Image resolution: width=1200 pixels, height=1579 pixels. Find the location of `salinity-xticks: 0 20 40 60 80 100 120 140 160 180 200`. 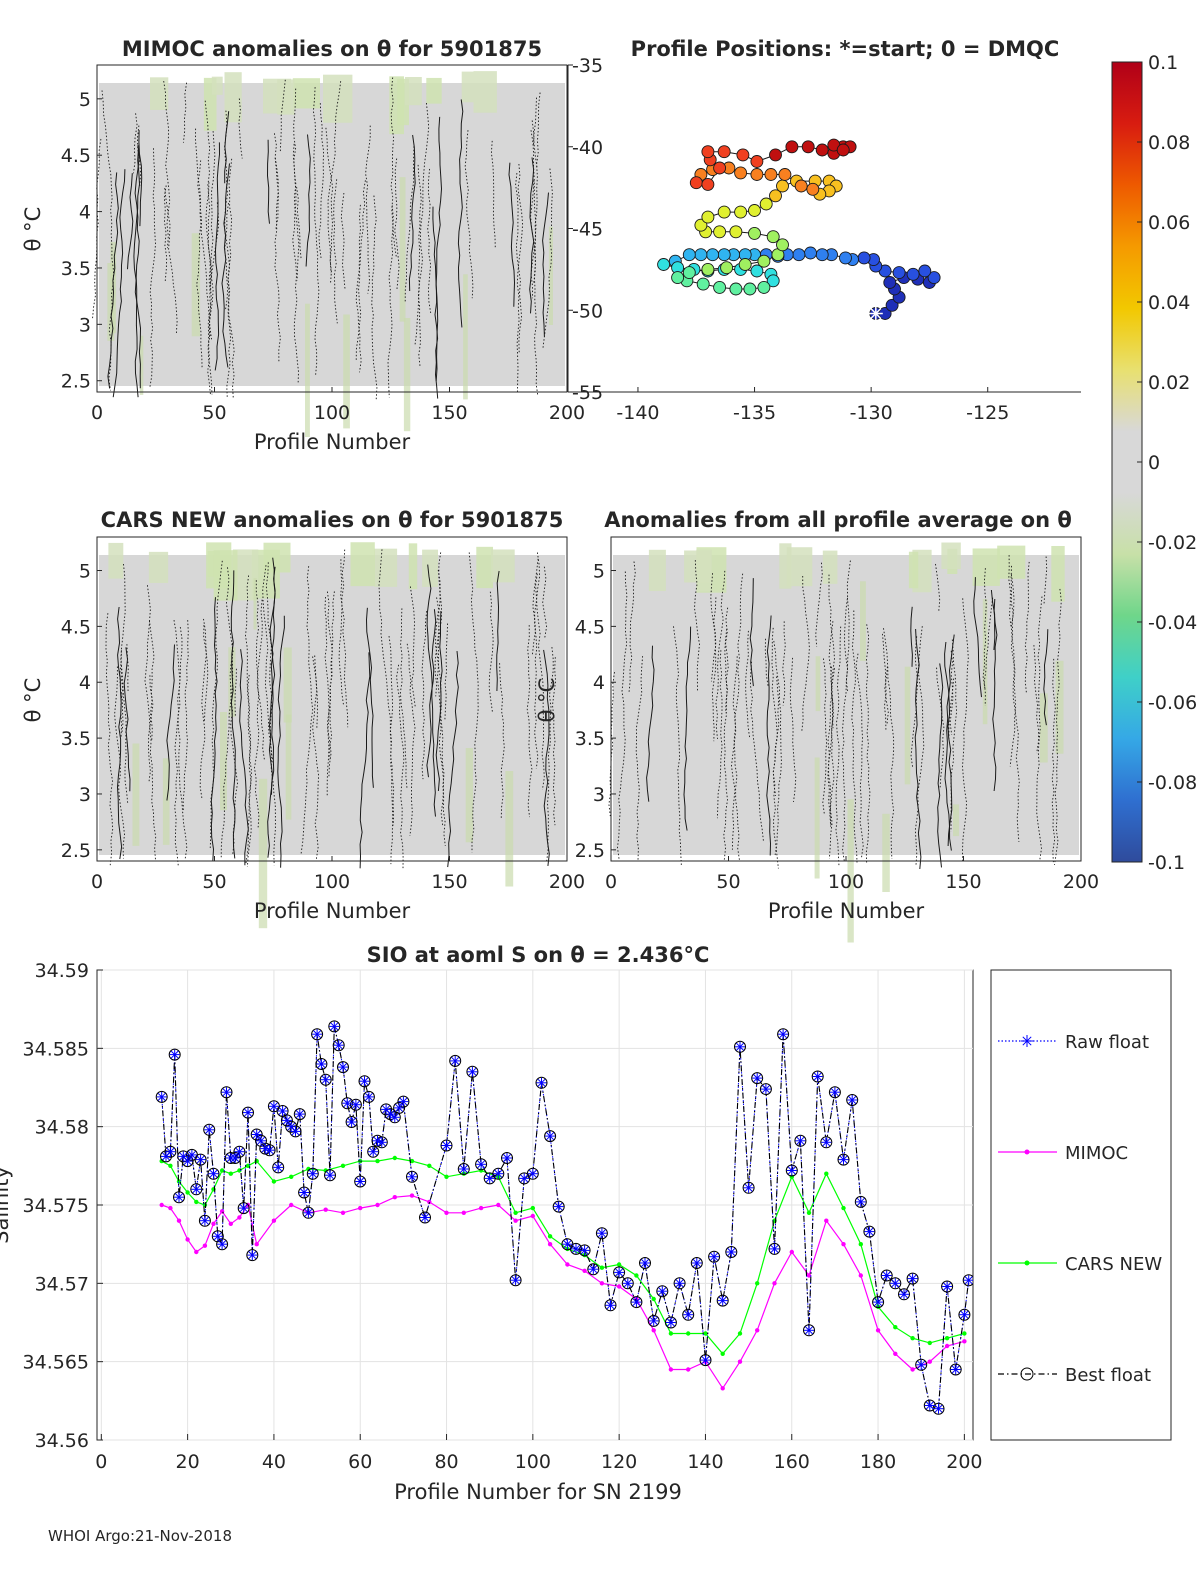

salinity-xticks: 0 20 40 60 80 100 120 140 160 180 200 is located at coordinates (539, 1453).